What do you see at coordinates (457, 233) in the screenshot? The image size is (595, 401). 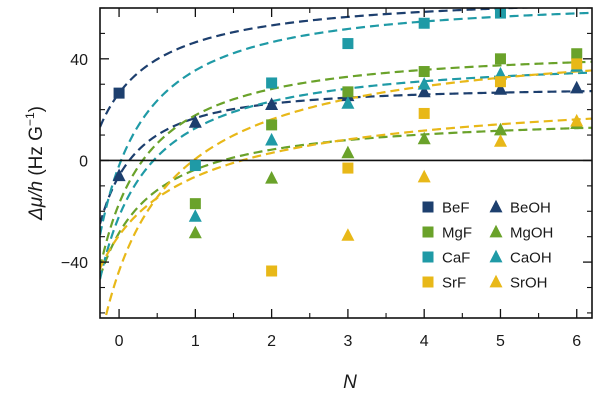 I see `legend-label-mgf: MgF` at bounding box center [457, 233].